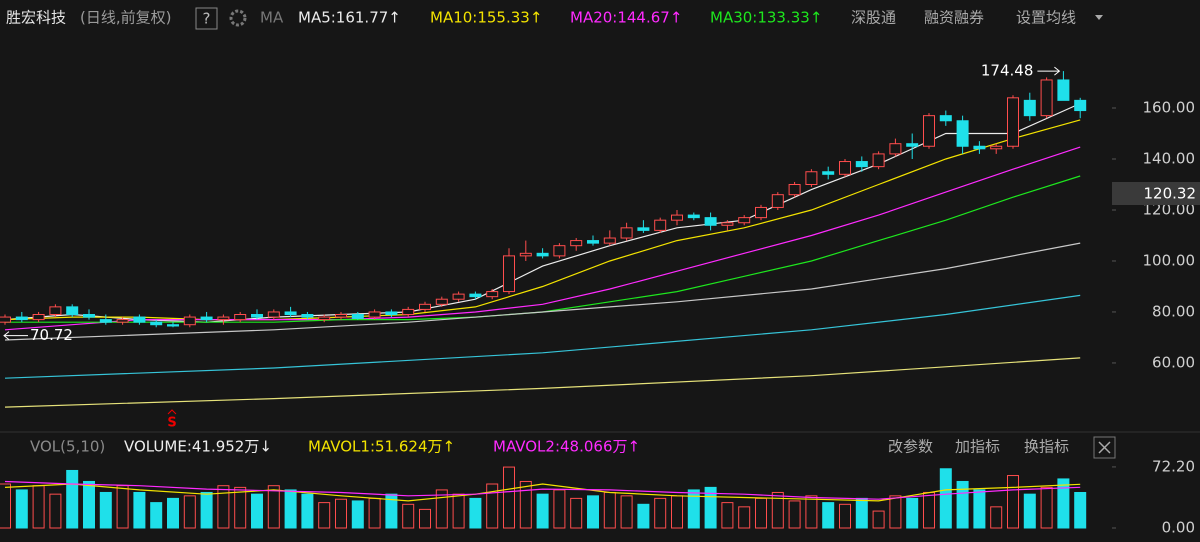 The image size is (1200, 542). I want to click on y-tick-label: 72.20, so click(1173, 466).